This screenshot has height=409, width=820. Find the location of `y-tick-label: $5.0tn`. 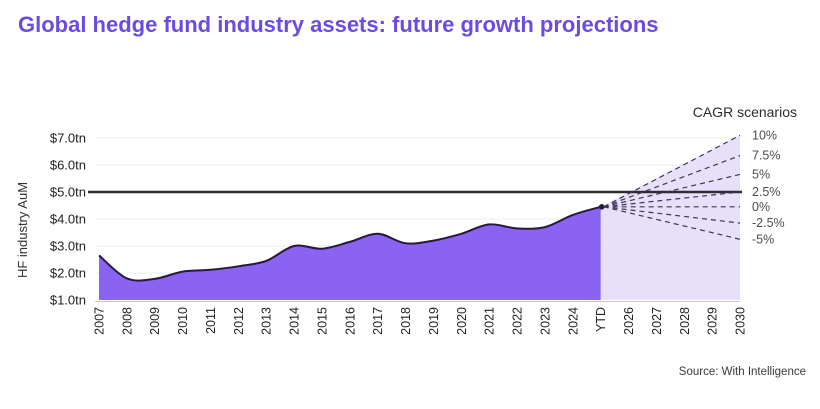

y-tick-label: $5.0tn is located at coordinates (68, 192).